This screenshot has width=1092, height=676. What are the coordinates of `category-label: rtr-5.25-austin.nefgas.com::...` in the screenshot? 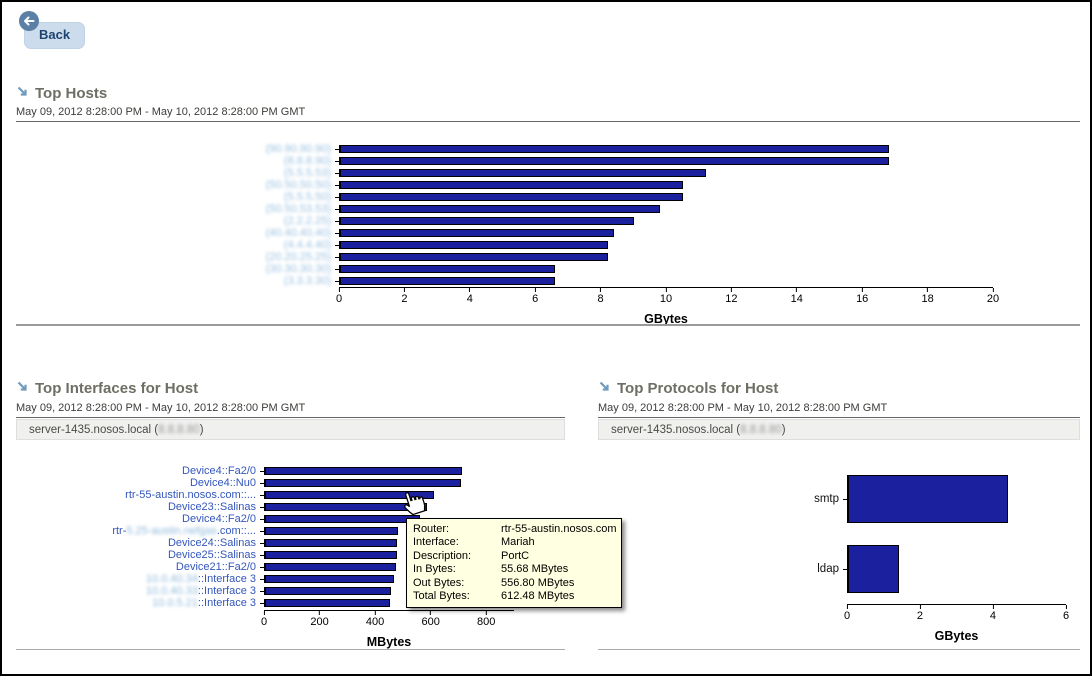 It's located at (140, 531).